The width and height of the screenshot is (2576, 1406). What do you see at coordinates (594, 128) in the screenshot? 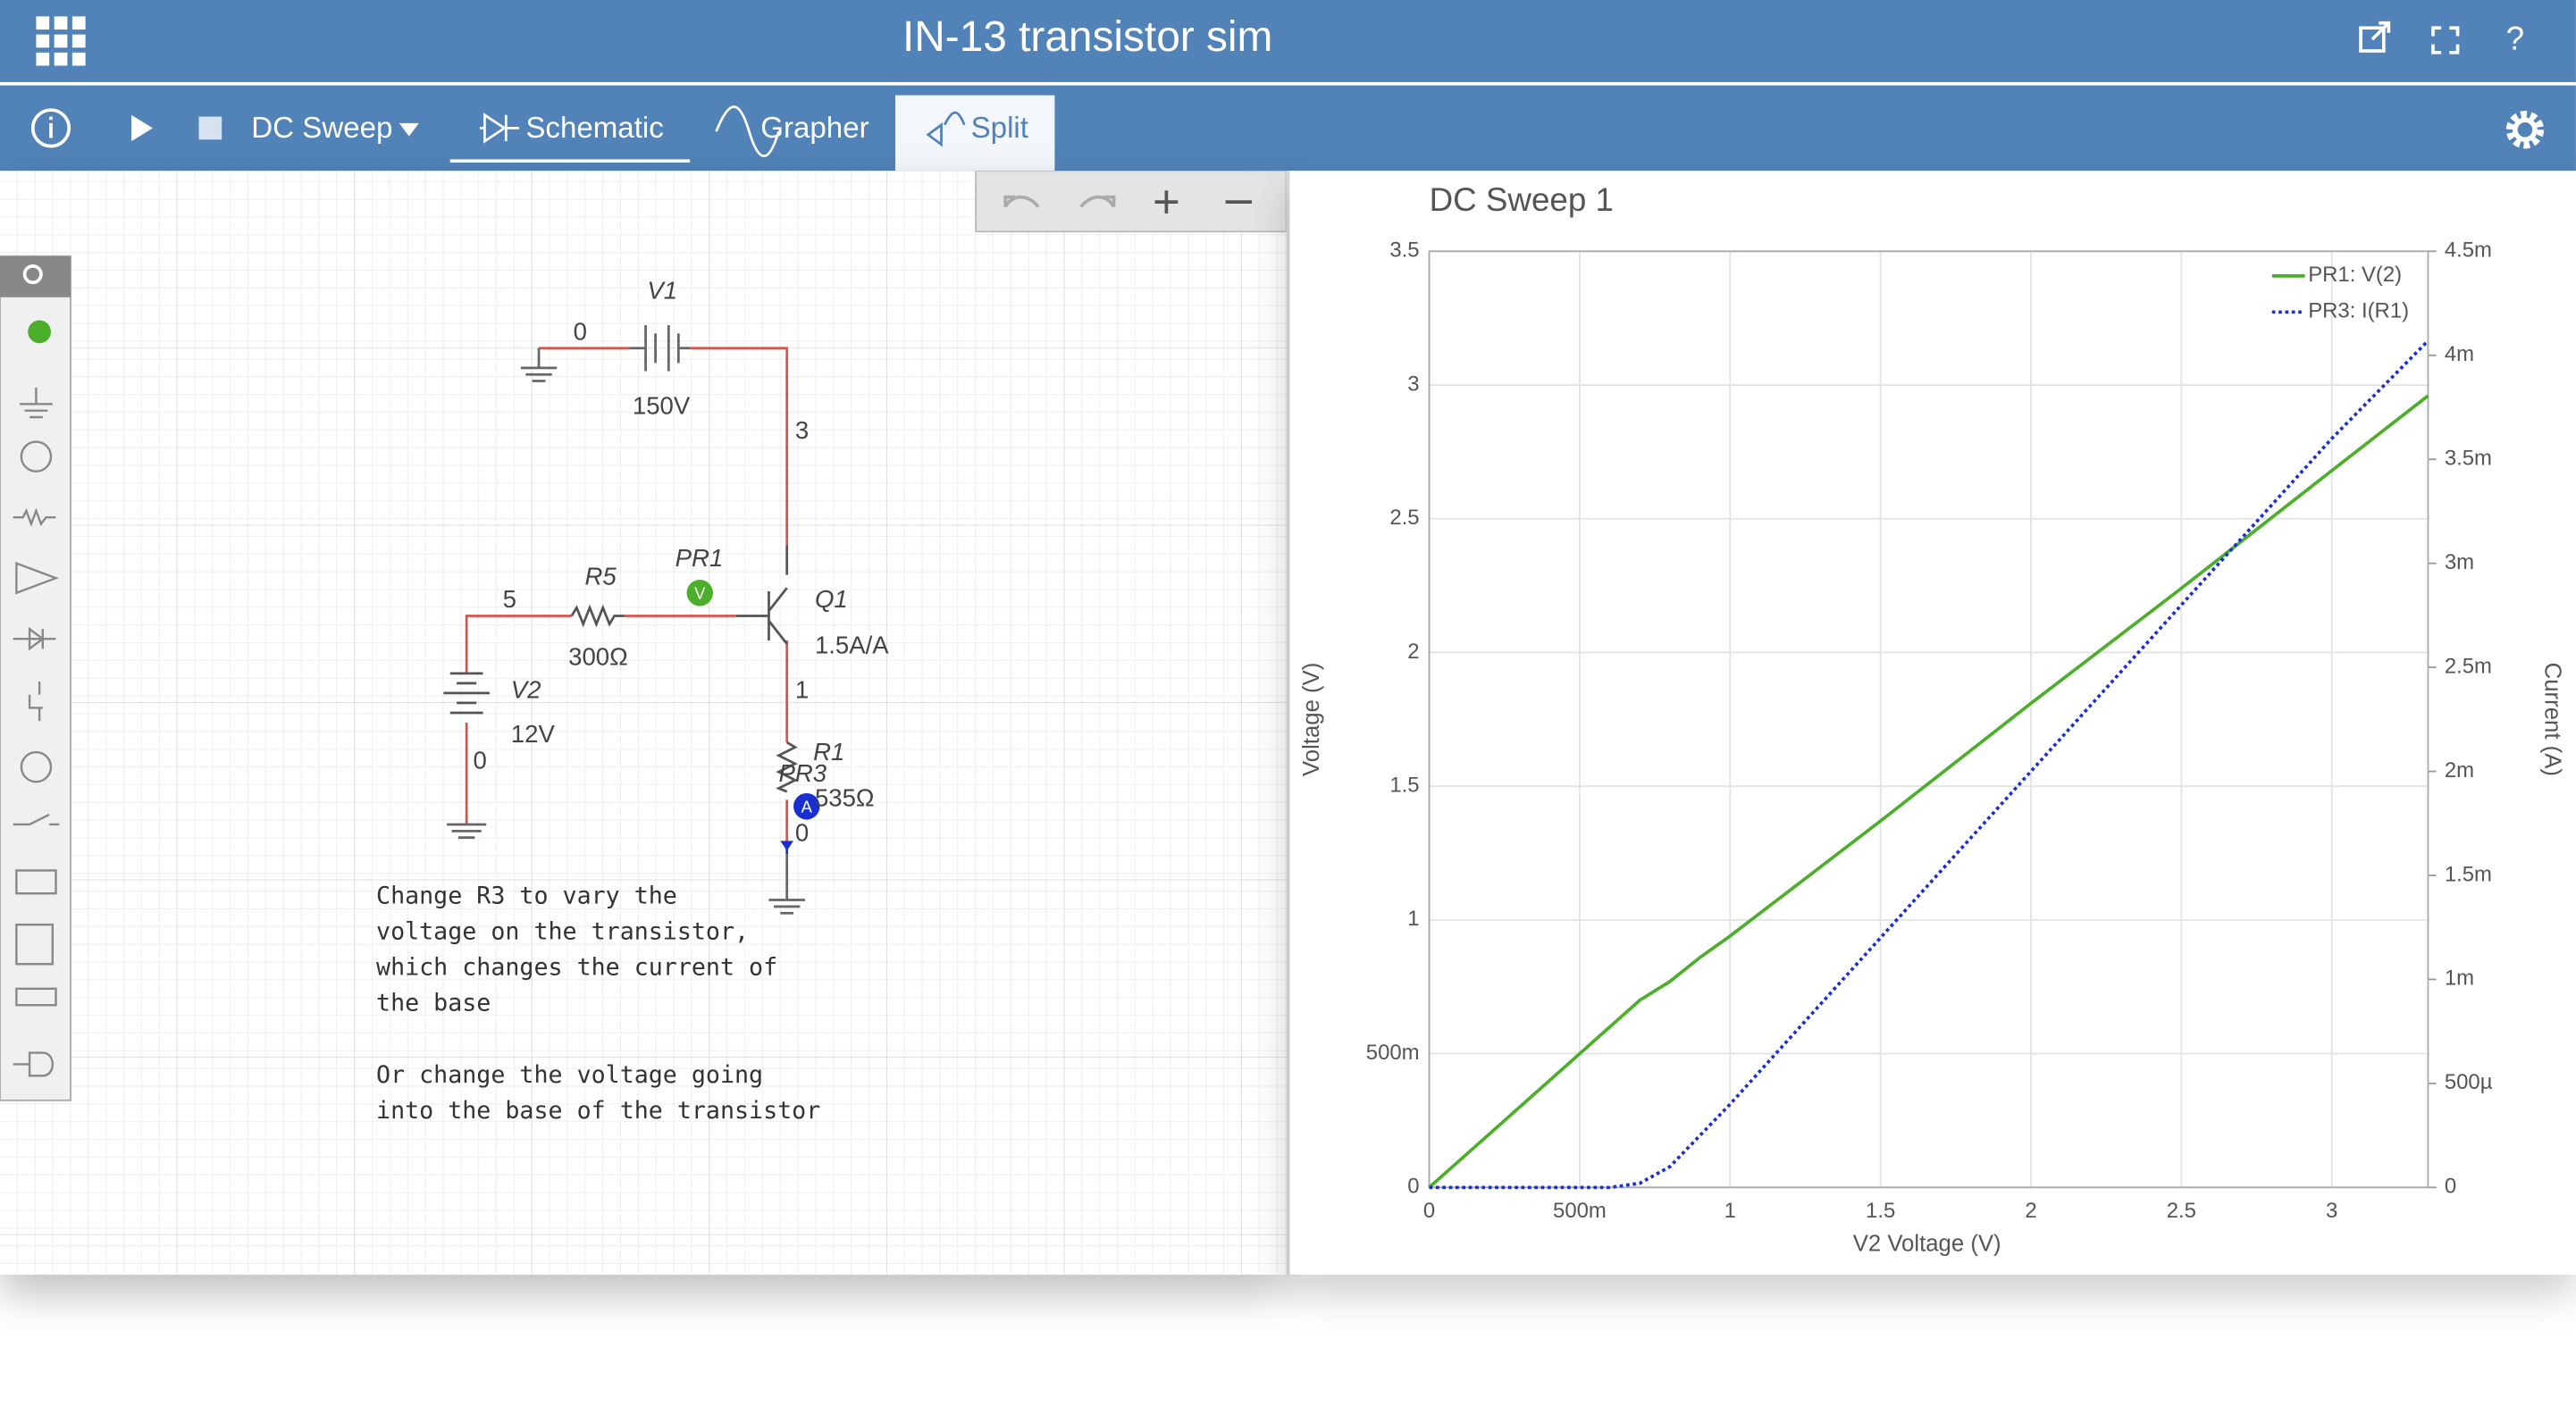
I see `tab: Schematic` at bounding box center [594, 128].